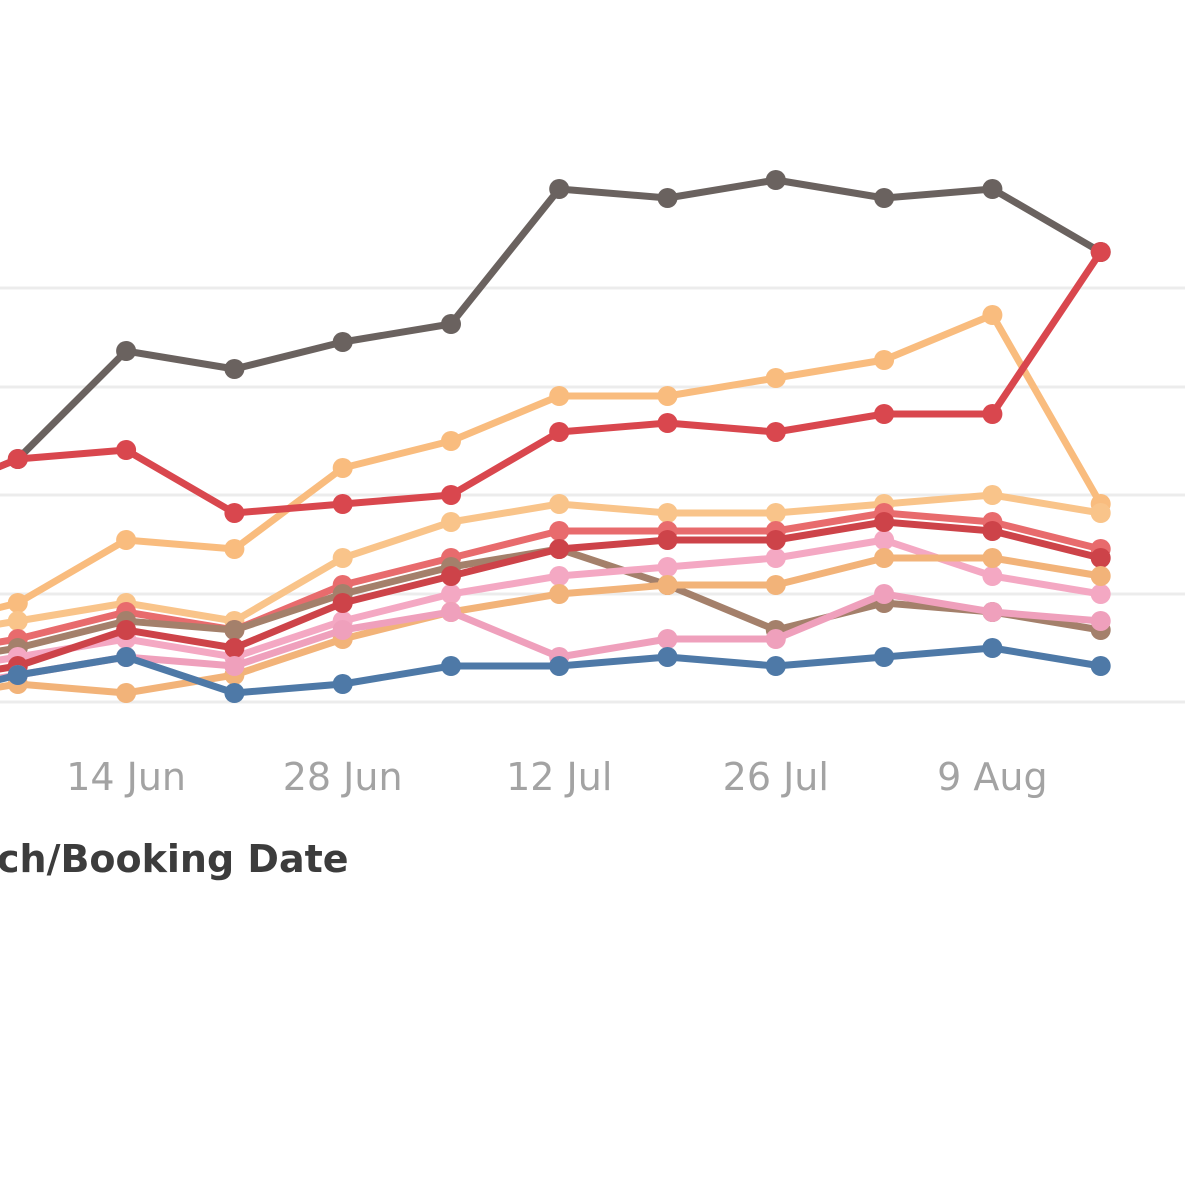  What do you see at coordinates (559, 777) in the screenshot?
I see `x-tick-label: 12 Jul` at bounding box center [559, 777].